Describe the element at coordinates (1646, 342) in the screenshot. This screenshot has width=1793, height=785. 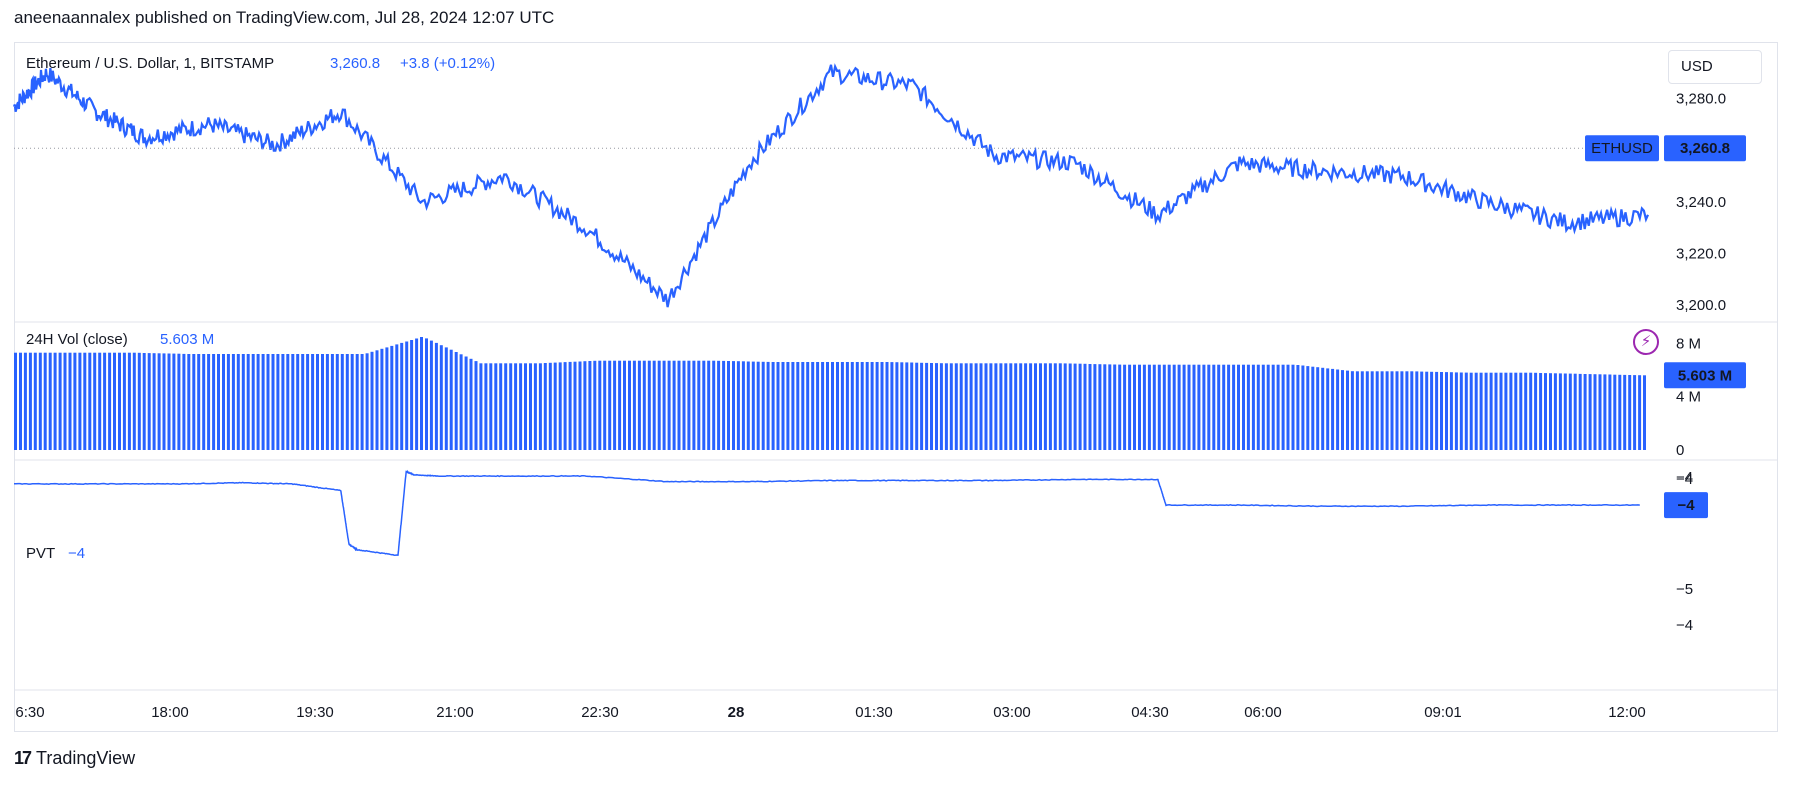
I see `bolt-icon: ⚡` at that location.